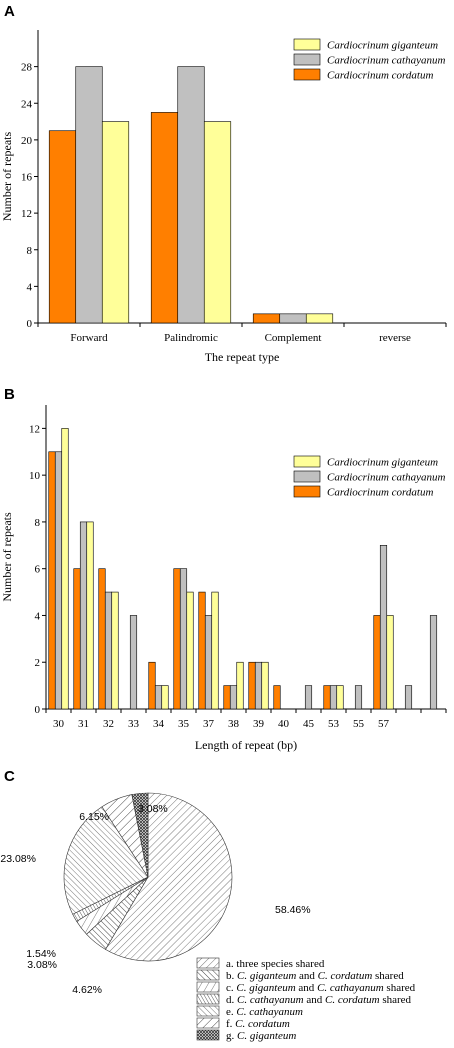  What do you see at coordinates (34, 429) in the screenshot?
I see `y-tick-label: 12` at bounding box center [34, 429].